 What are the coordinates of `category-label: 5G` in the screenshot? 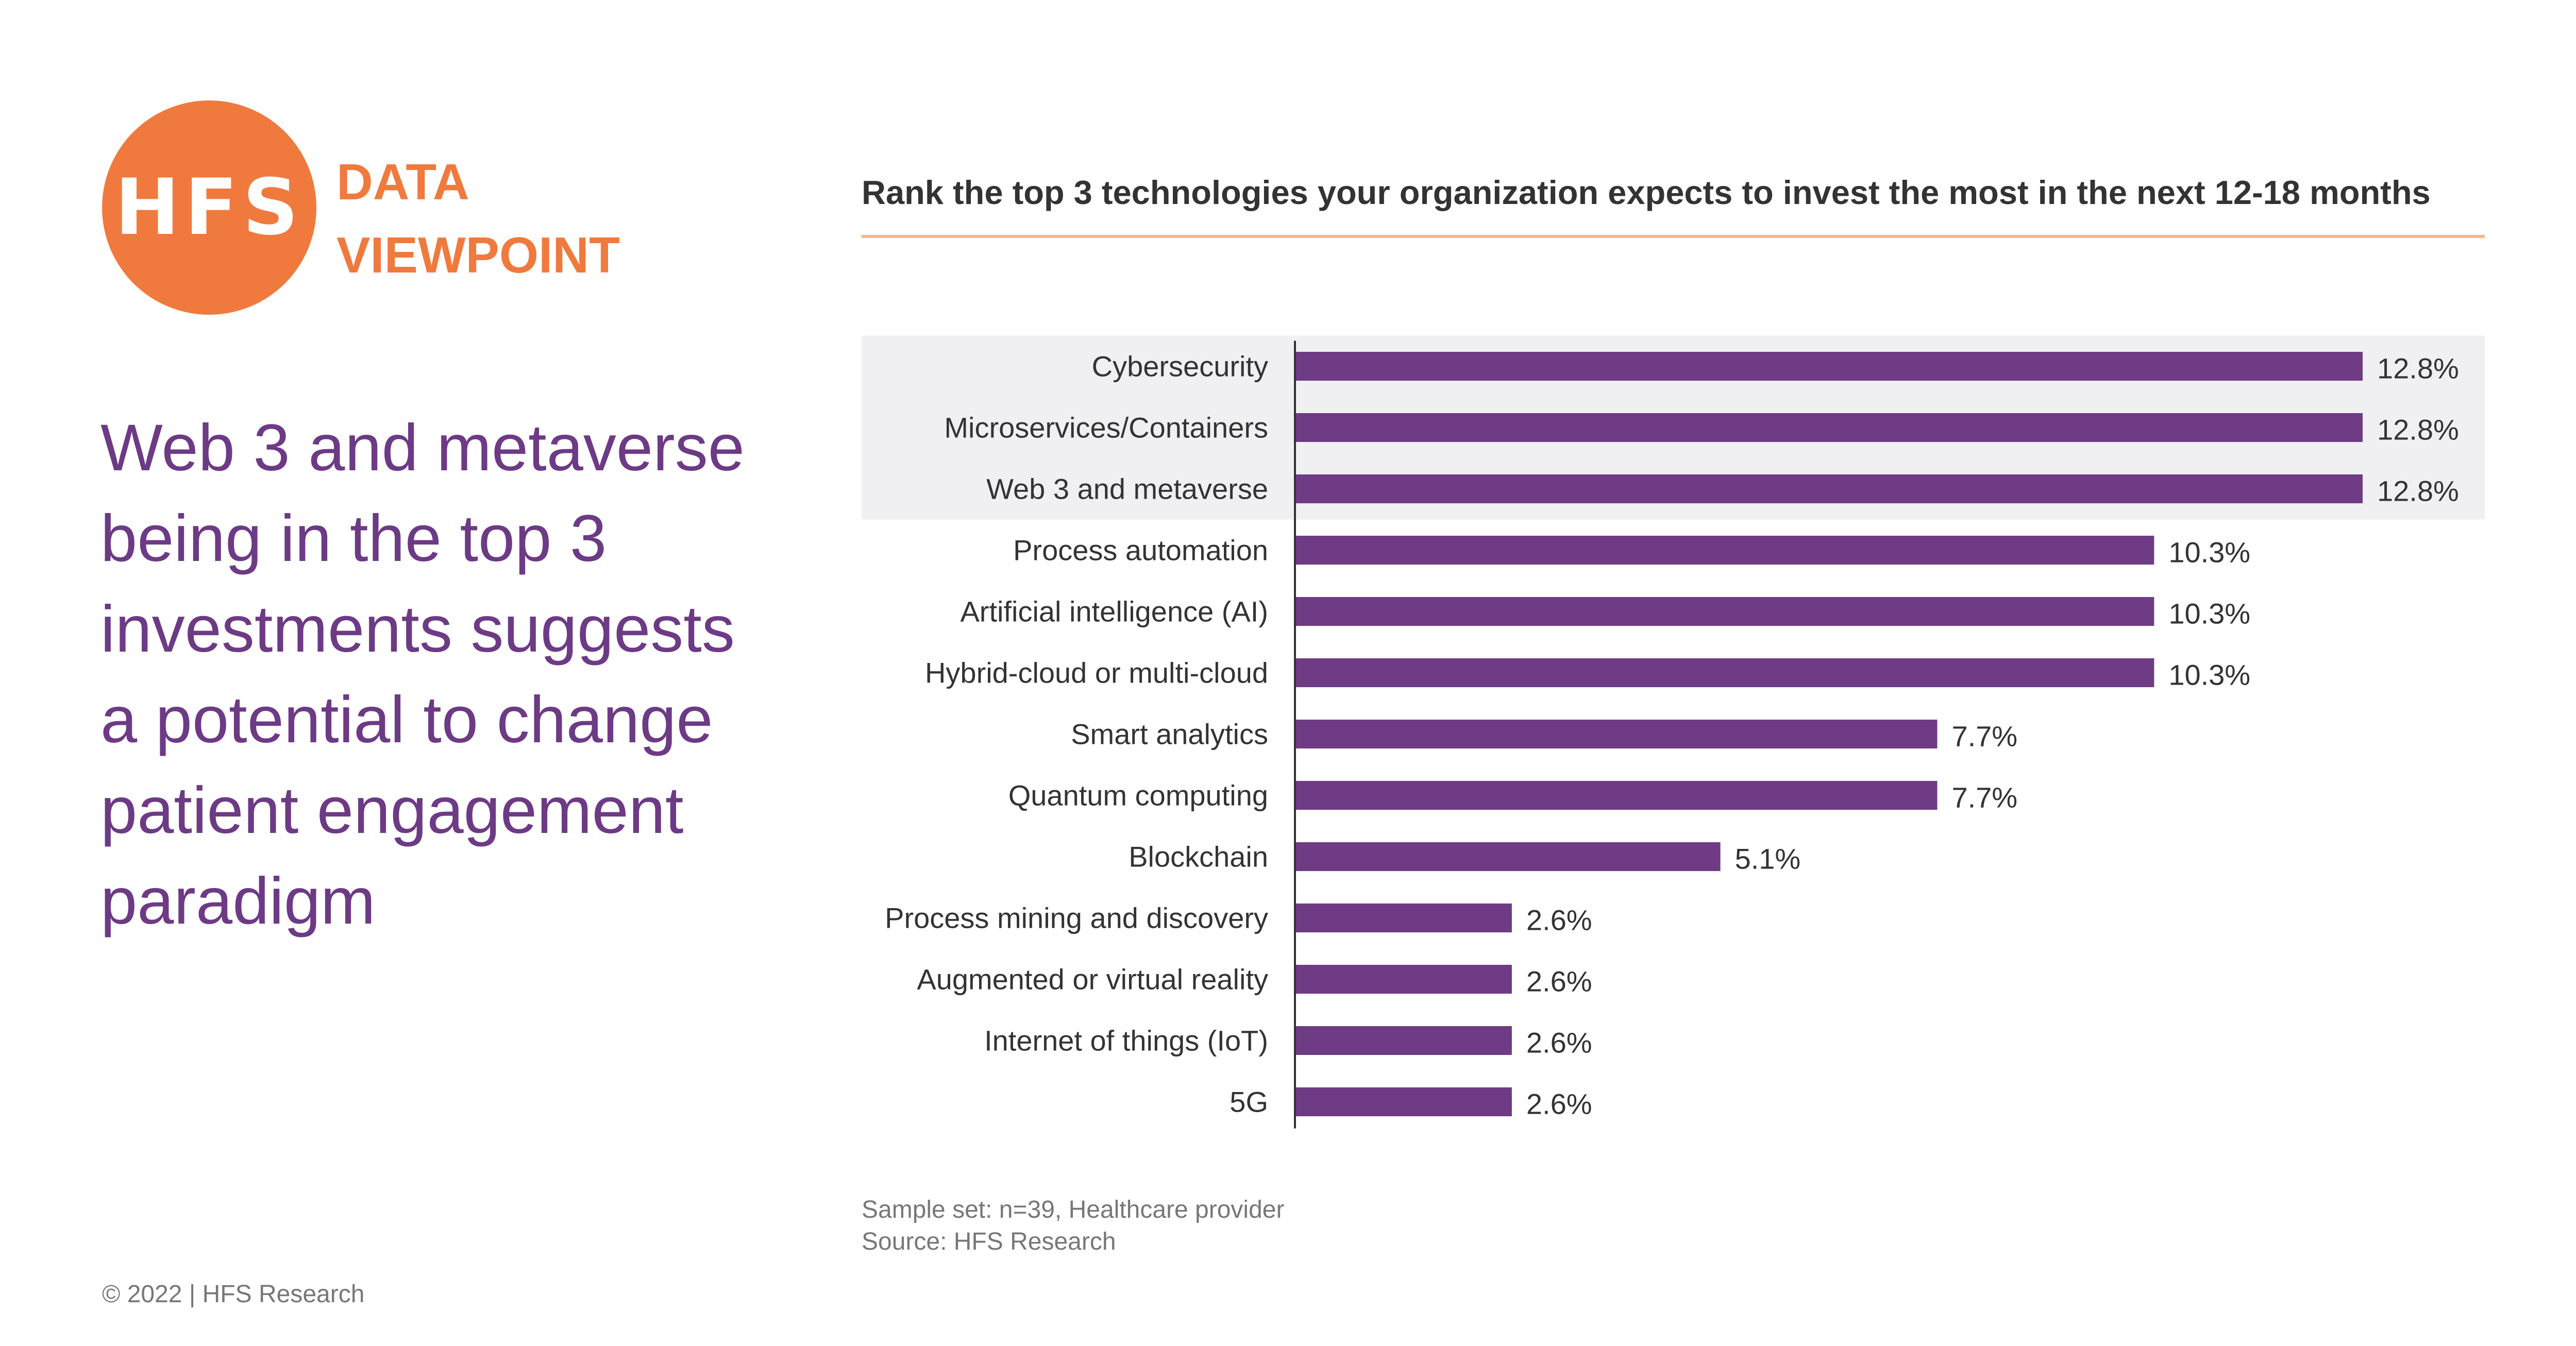 It's located at (1249, 1102).